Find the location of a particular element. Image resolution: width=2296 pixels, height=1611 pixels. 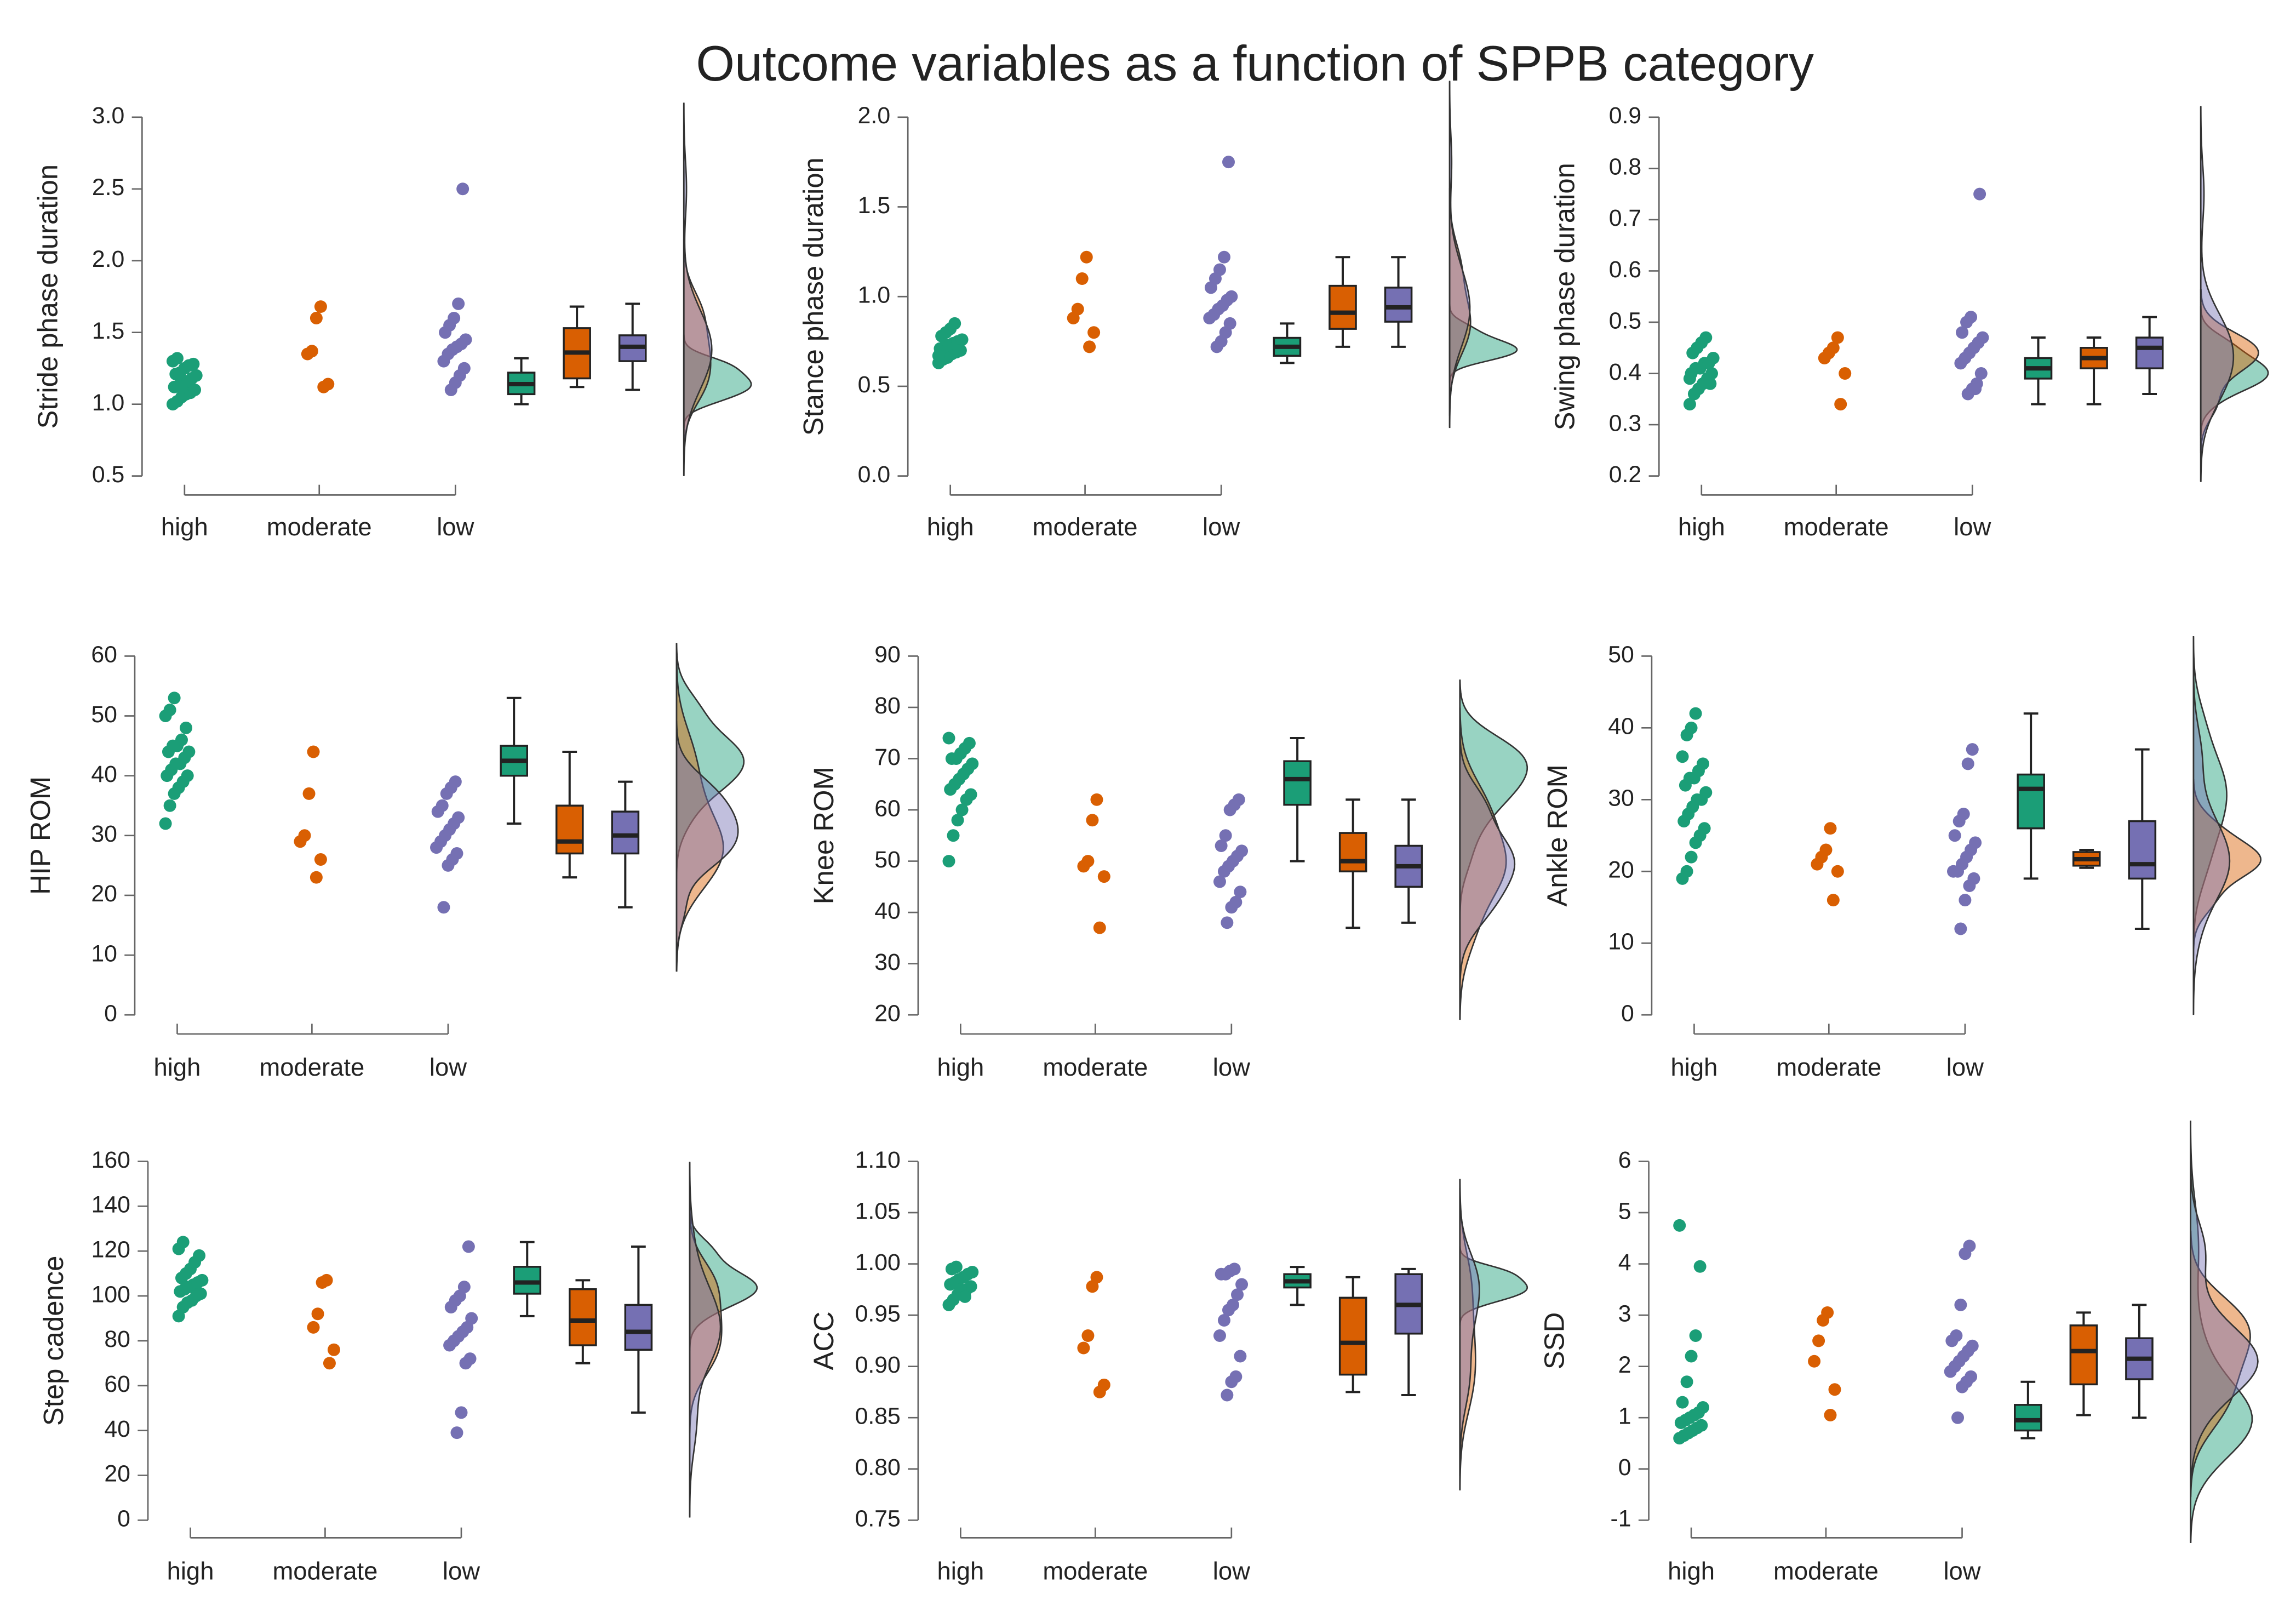

y-axis-label: Ankle ROM is located at coordinates (1558, 835).